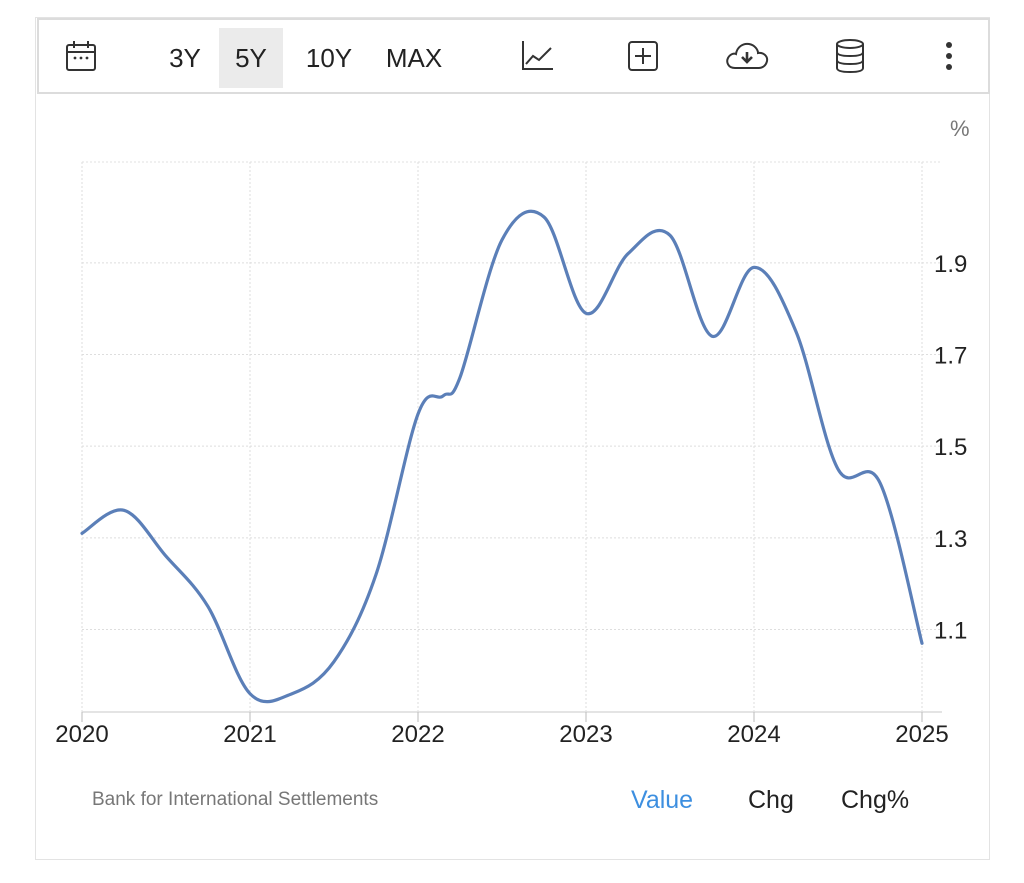  I want to click on cloud-download-icon, so click(747, 56).